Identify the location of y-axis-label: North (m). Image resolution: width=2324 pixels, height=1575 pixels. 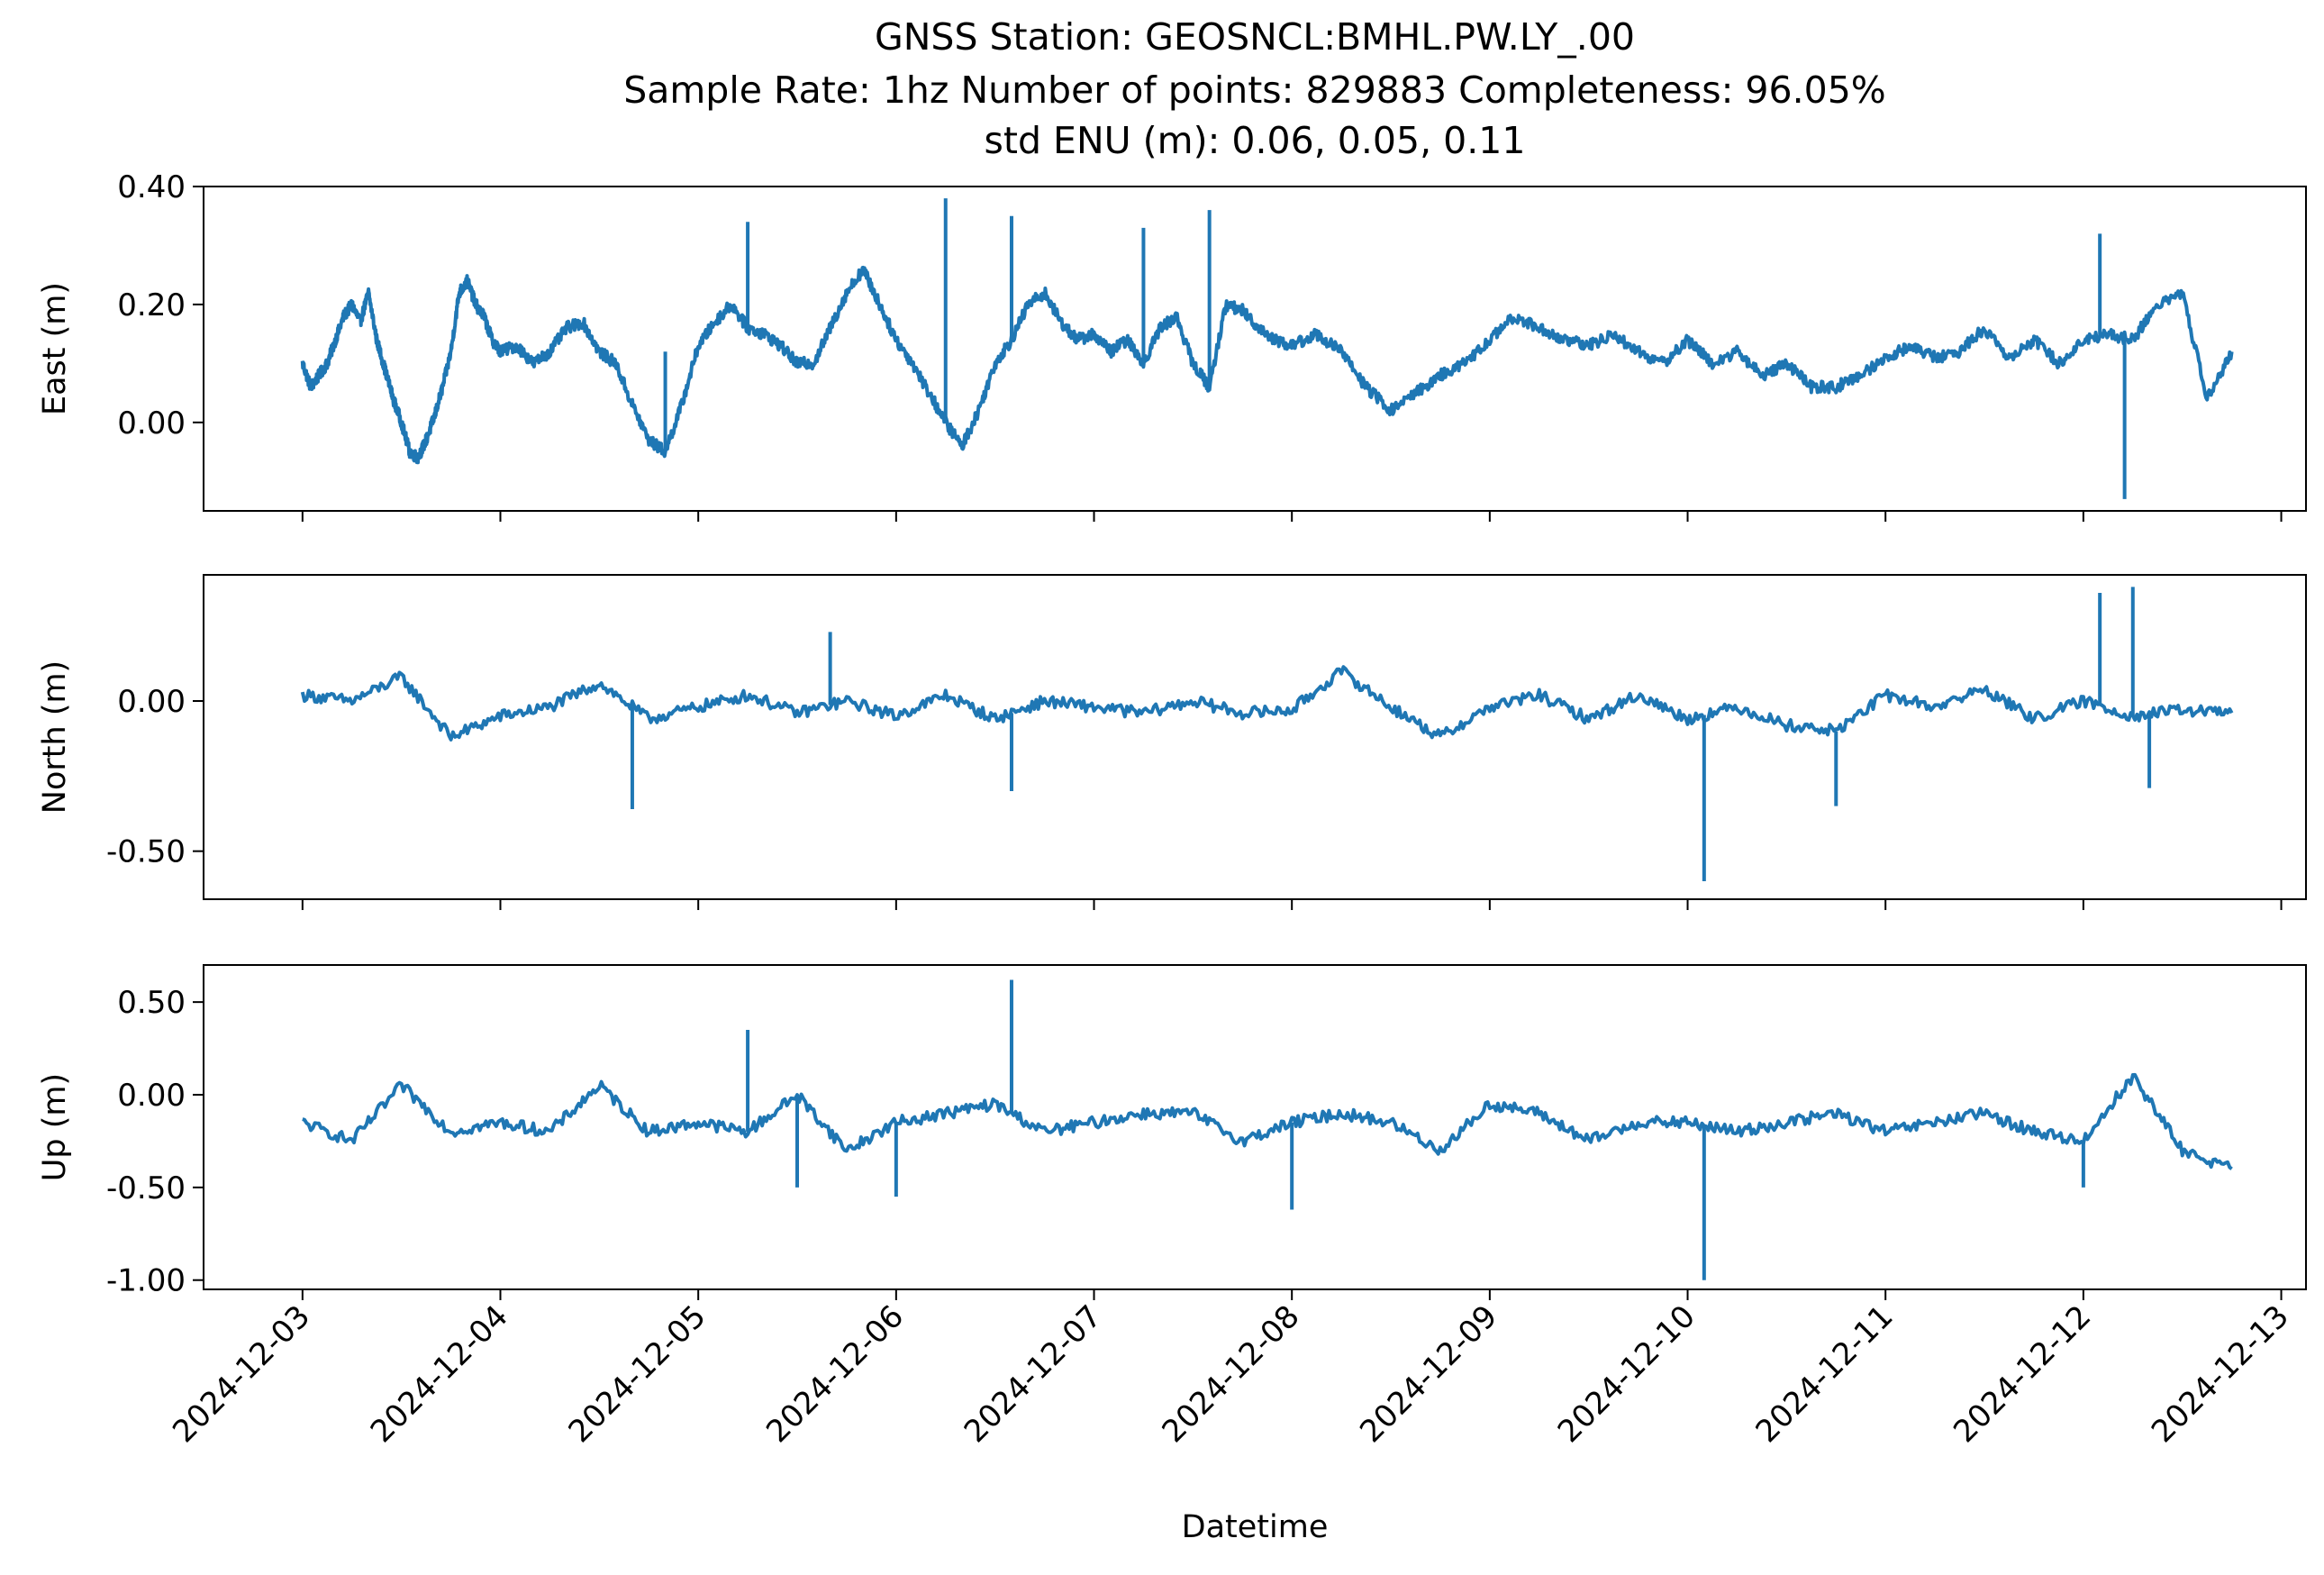
(55, 737).